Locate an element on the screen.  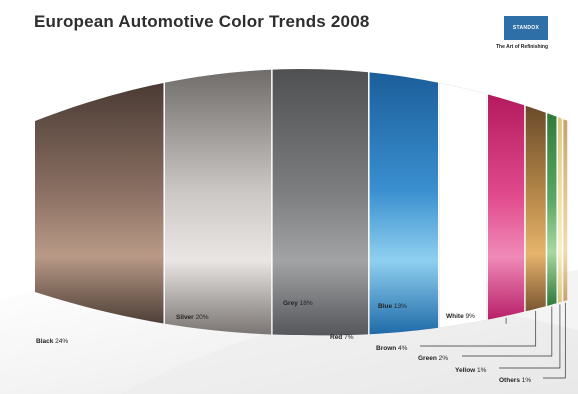
bar-white is located at coordinates (463, 205).